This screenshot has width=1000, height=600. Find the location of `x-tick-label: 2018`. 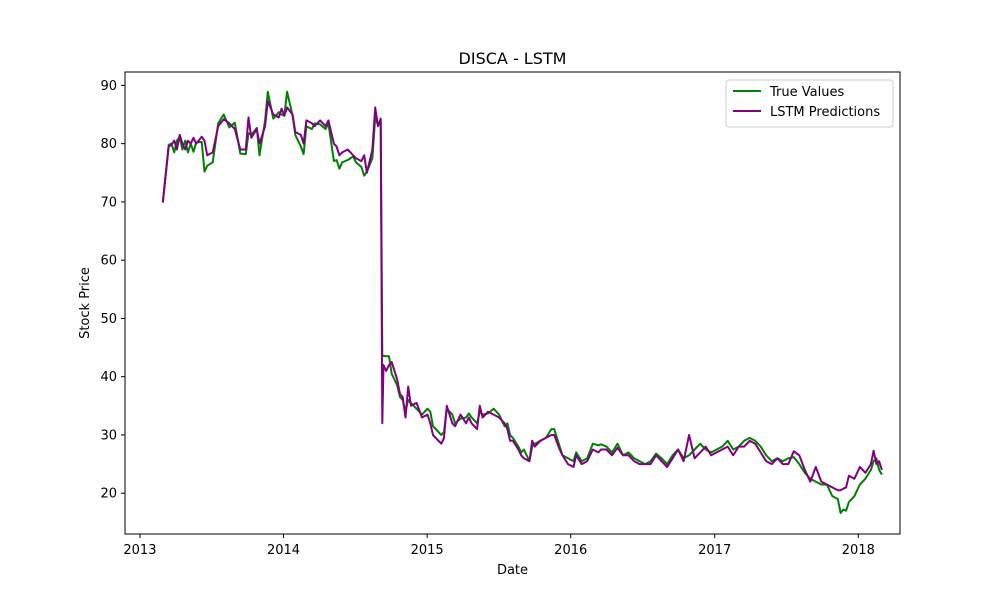

x-tick-label: 2018 is located at coordinates (858, 550).